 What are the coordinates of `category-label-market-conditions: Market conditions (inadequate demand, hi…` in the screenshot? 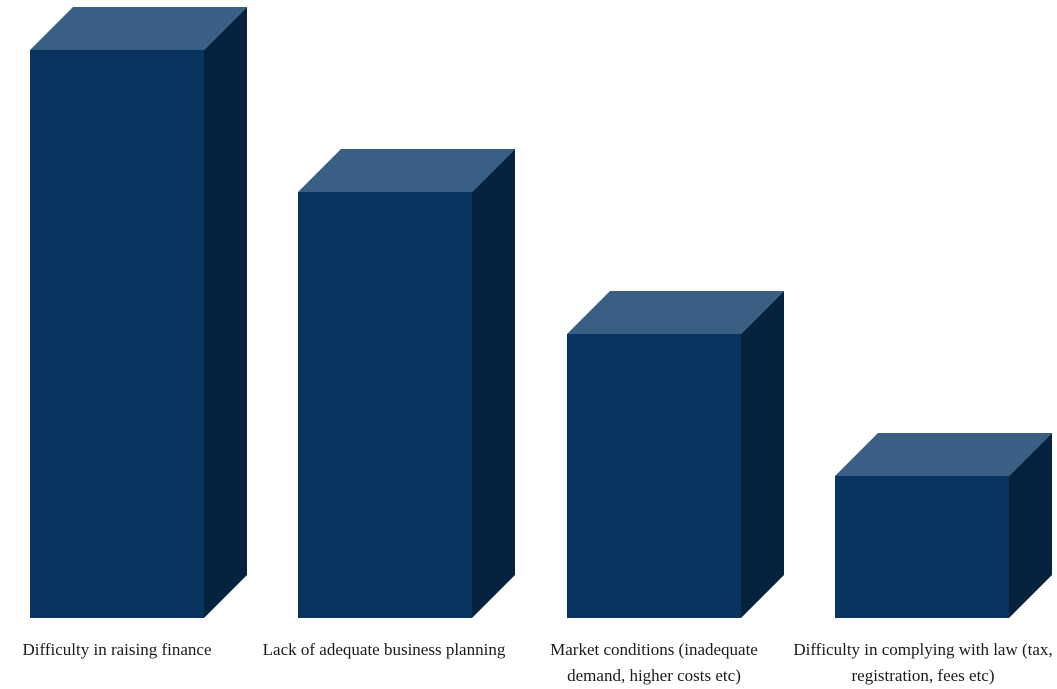 It's located at (654, 662).